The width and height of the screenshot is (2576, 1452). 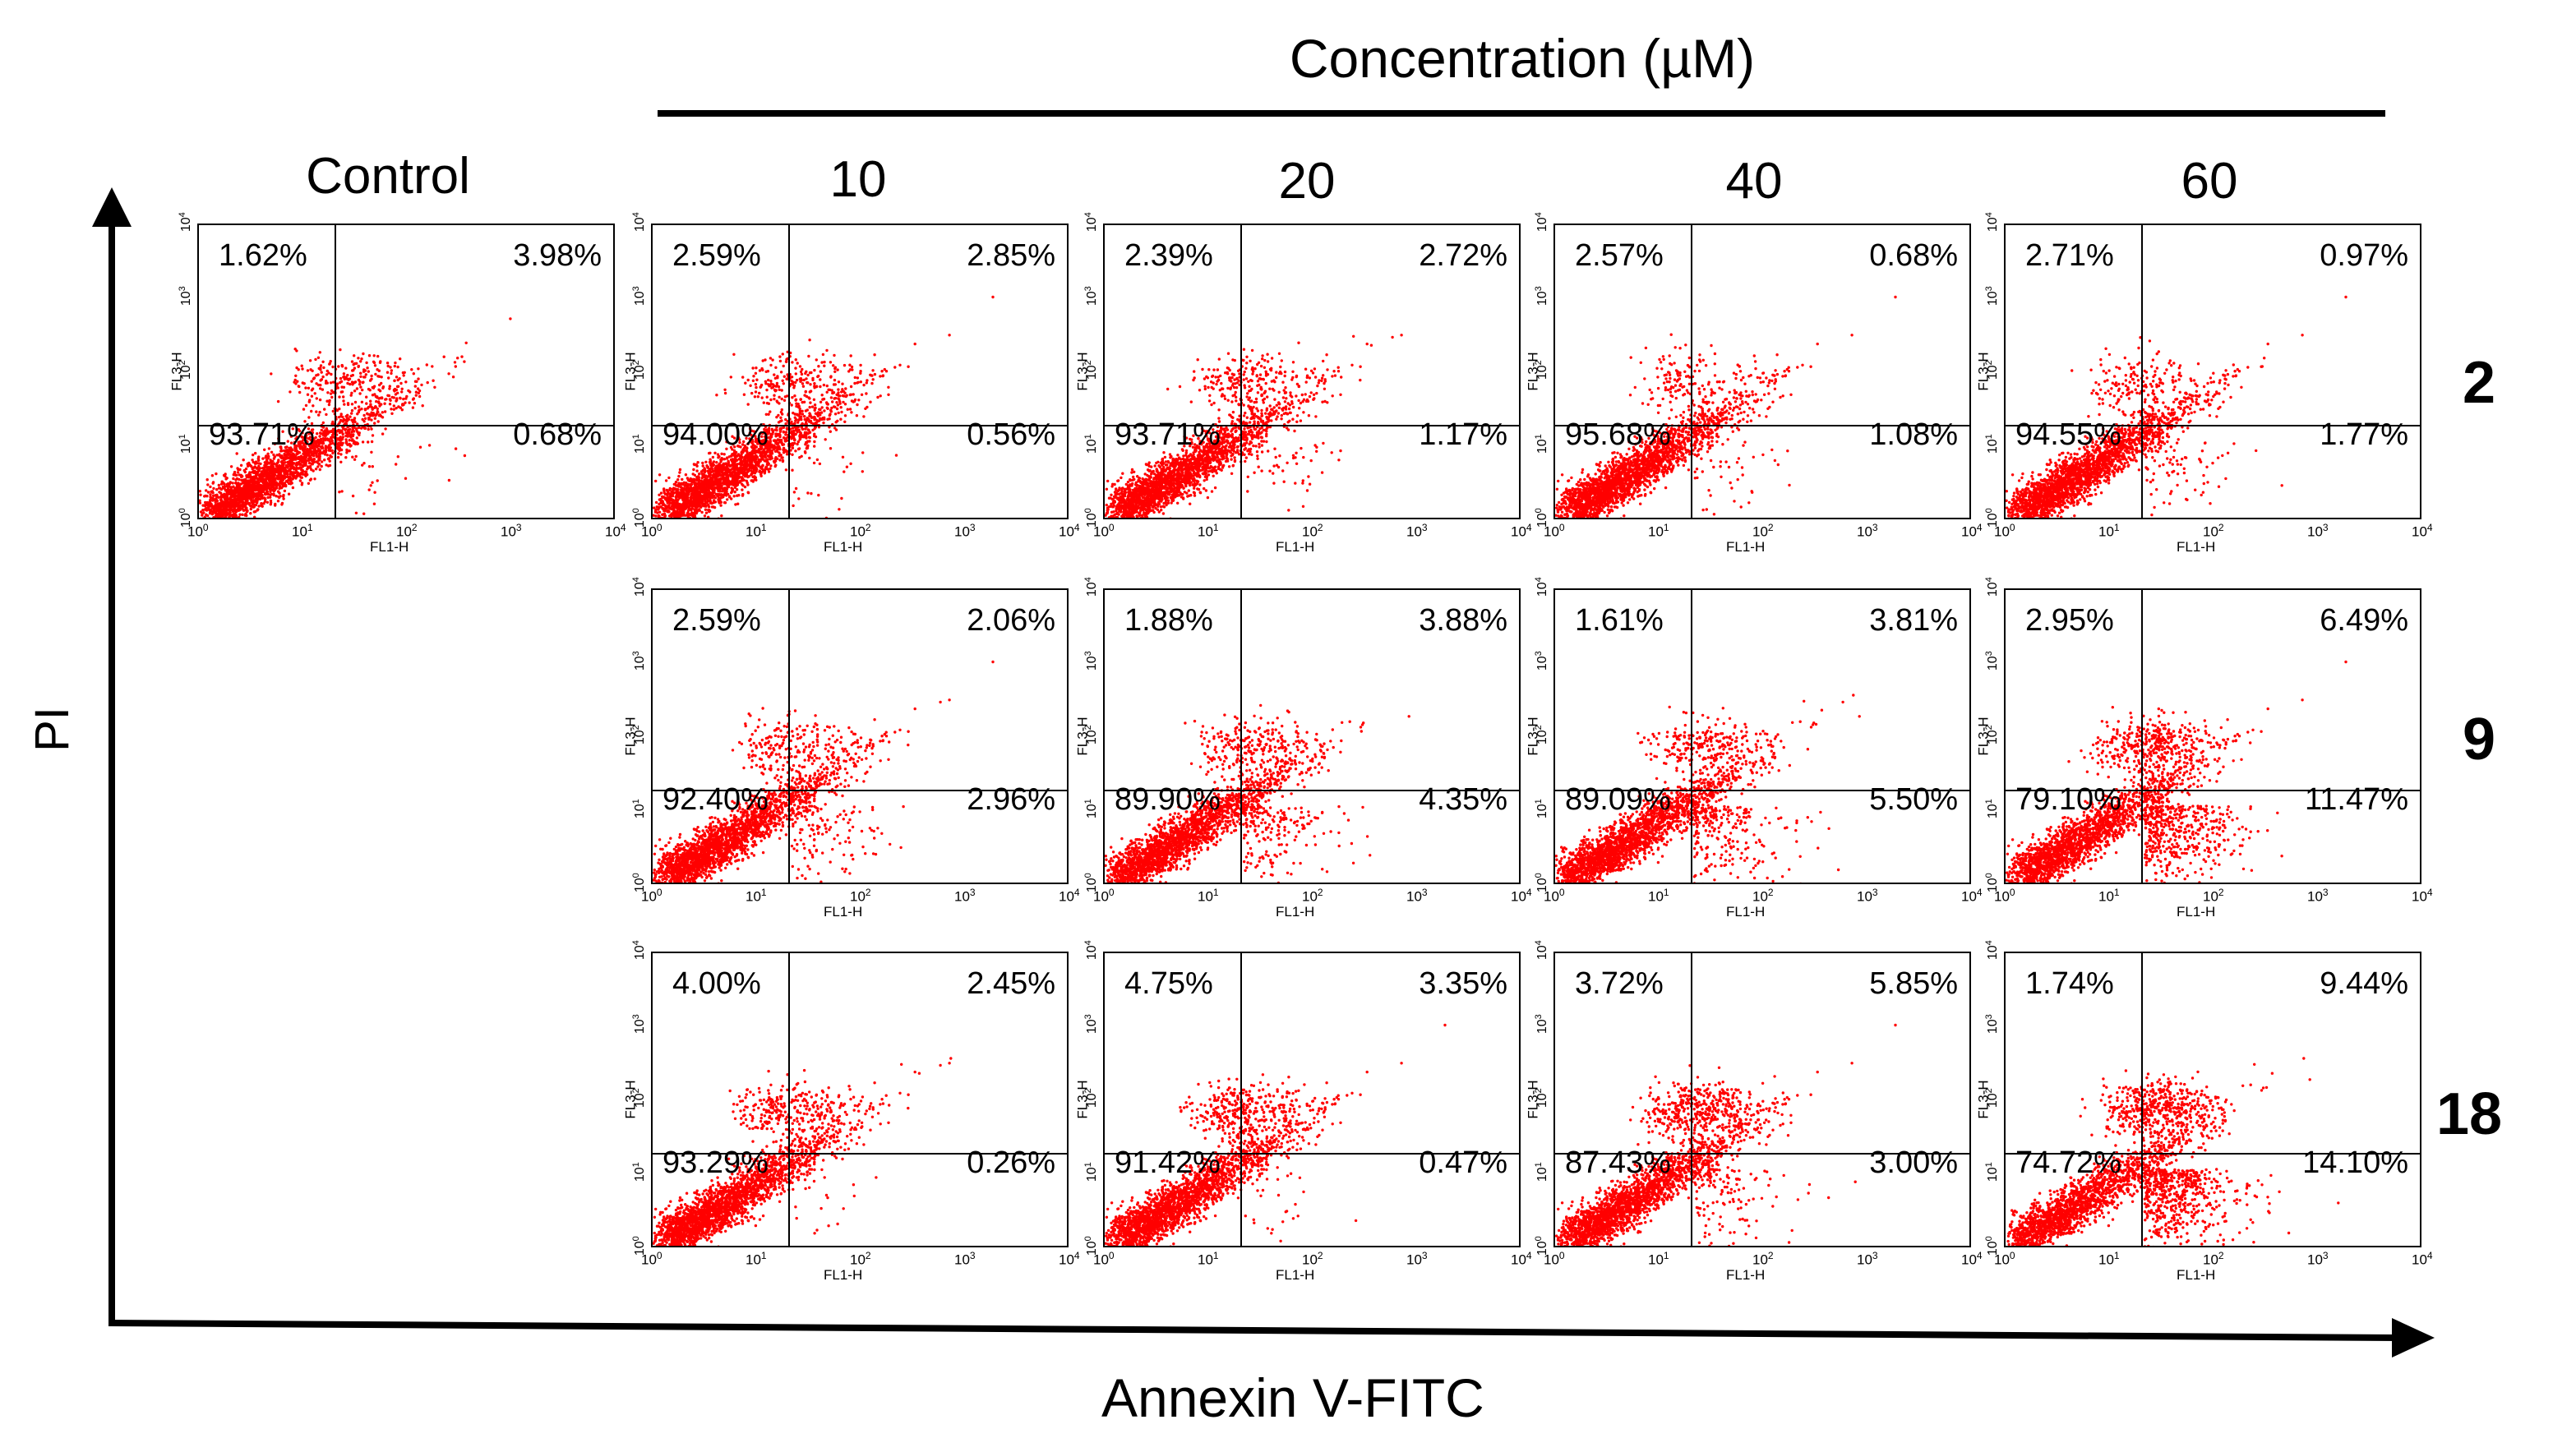 What do you see at coordinates (2069, 984) in the screenshot?
I see `quadrant-ul-percent: 1.74%` at bounding box center [2069, 984].